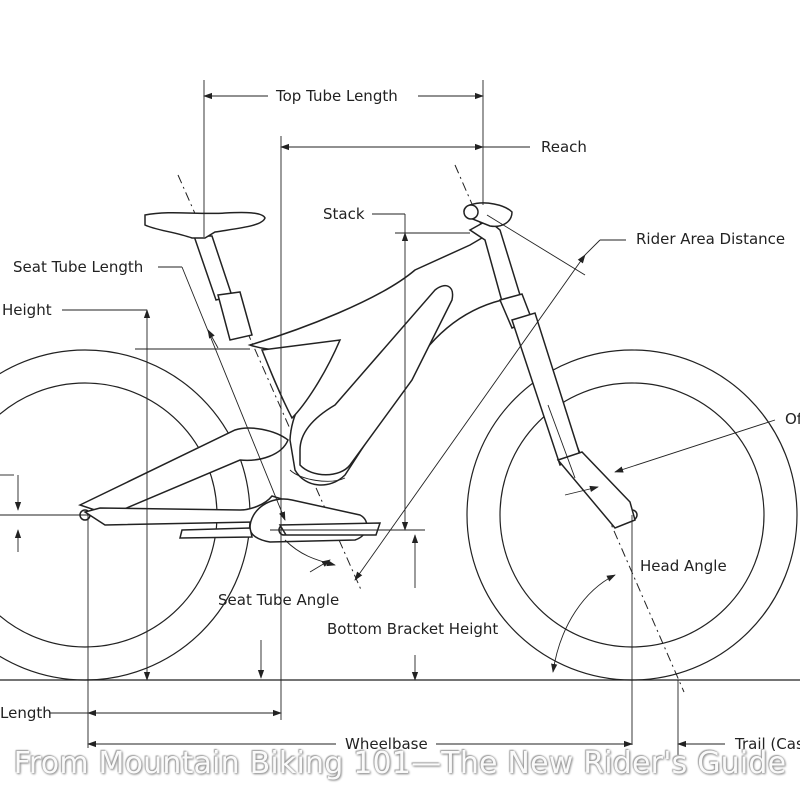  I want to click on rear-axle-height-arrows, so click(45, 513).